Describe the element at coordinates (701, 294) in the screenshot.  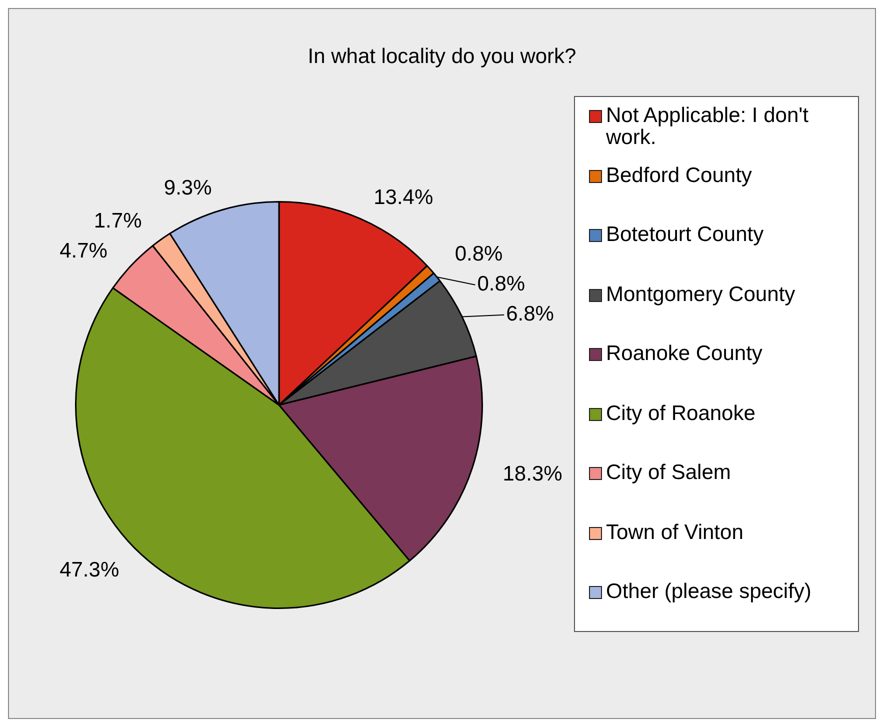
I see `legend-label: Montgomery County` at that location.